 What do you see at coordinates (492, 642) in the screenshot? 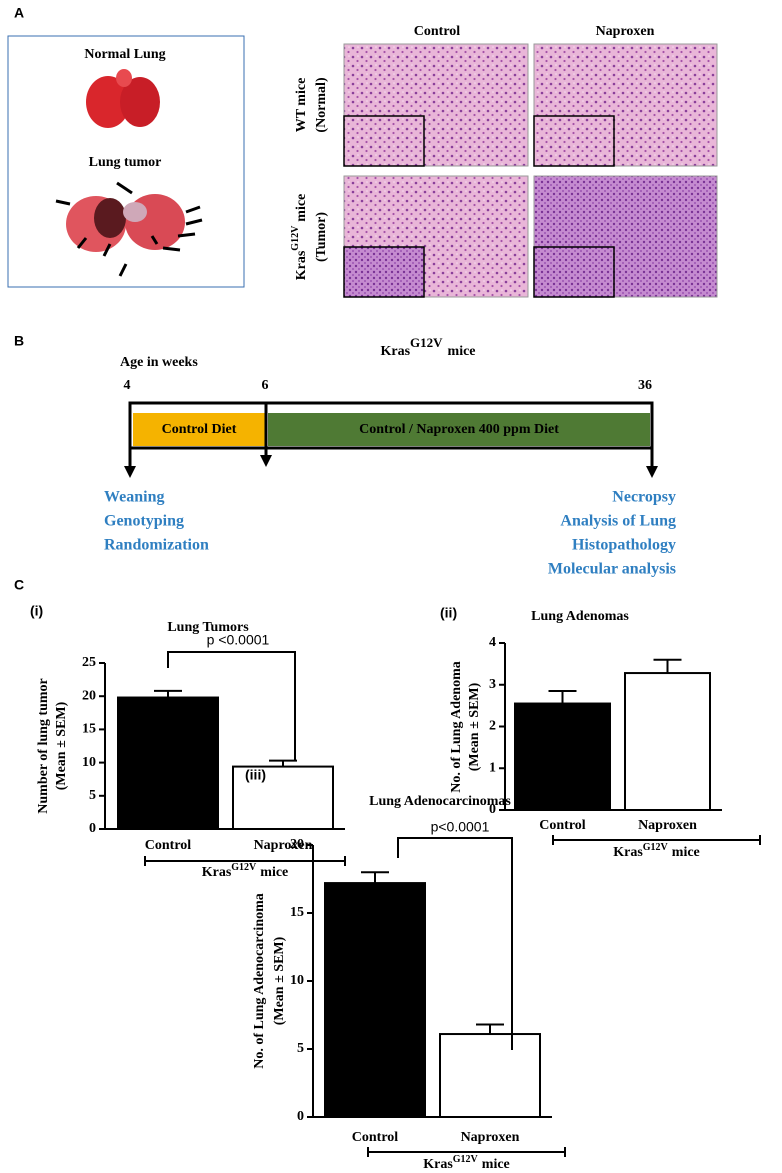
I see `y-tick-label: 4` at bounding box center [492, 642].